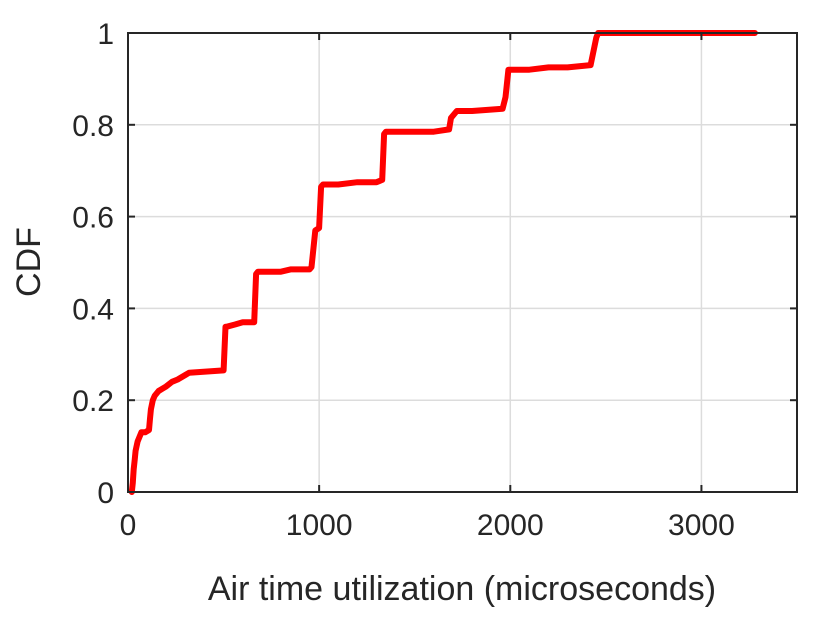 This screenshot has height=625, width=830. Describe the element at coordinates (427, 525) in the screenshot. I see `x-tick-labels: 0 1000 2000 3000` at that location.